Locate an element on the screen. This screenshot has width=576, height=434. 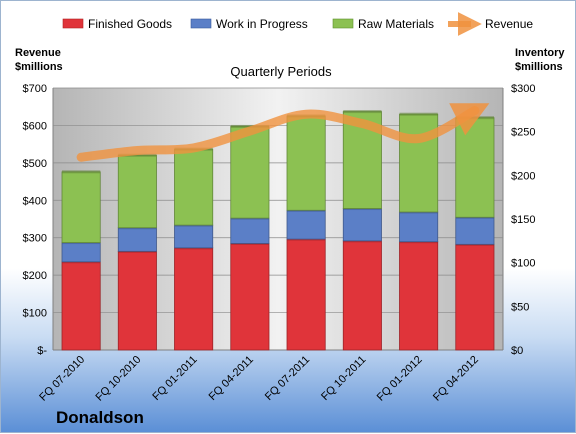
left-axis-title-line-2: $millions is located at coordinates (39, 67).